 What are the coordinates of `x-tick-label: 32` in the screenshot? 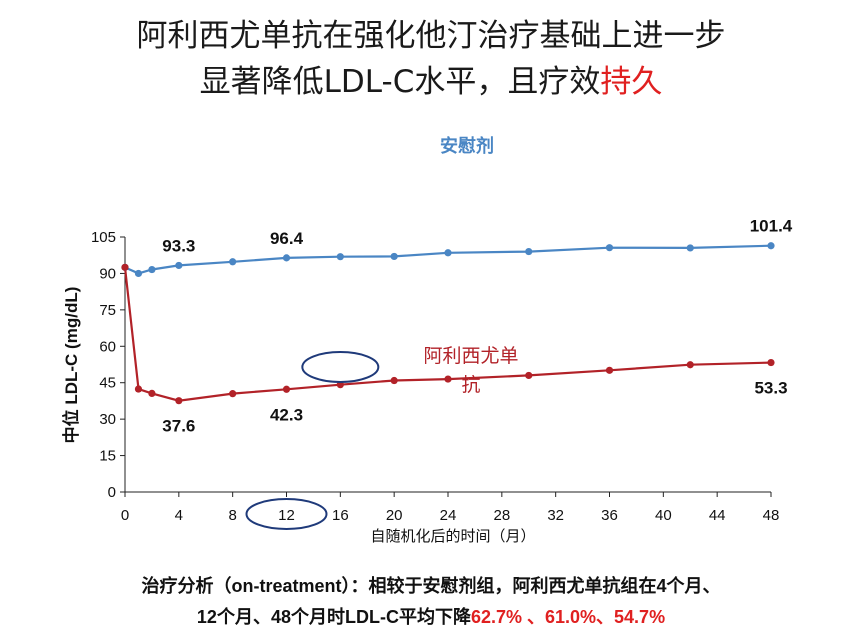 It's located at (555, 515).